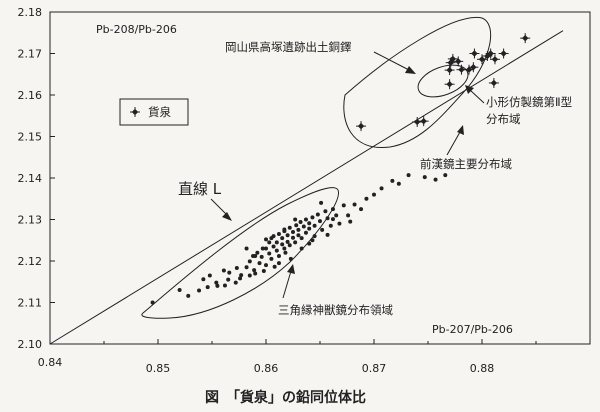  What do you see at coordinates (36, 178) in the screenshot?
I see `y-axis: 2.10 2.11 2.12 2.13 2.14 2.15 2.16 2.17 2.18` at bounding box center [36, 178].